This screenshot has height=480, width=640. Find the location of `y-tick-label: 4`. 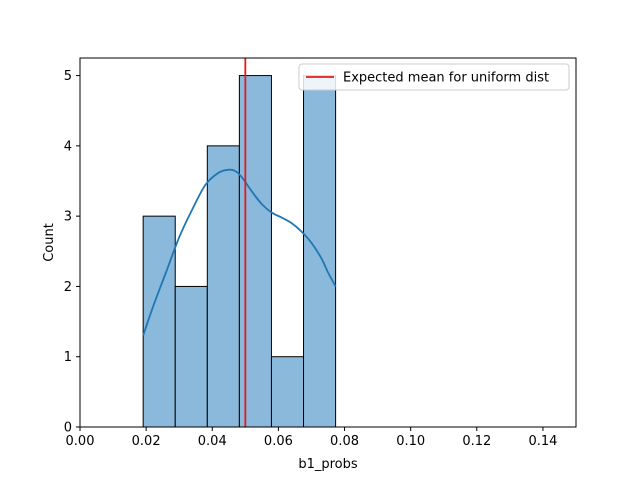

y-tick-label: 4 is located at coordinates (68, 146).